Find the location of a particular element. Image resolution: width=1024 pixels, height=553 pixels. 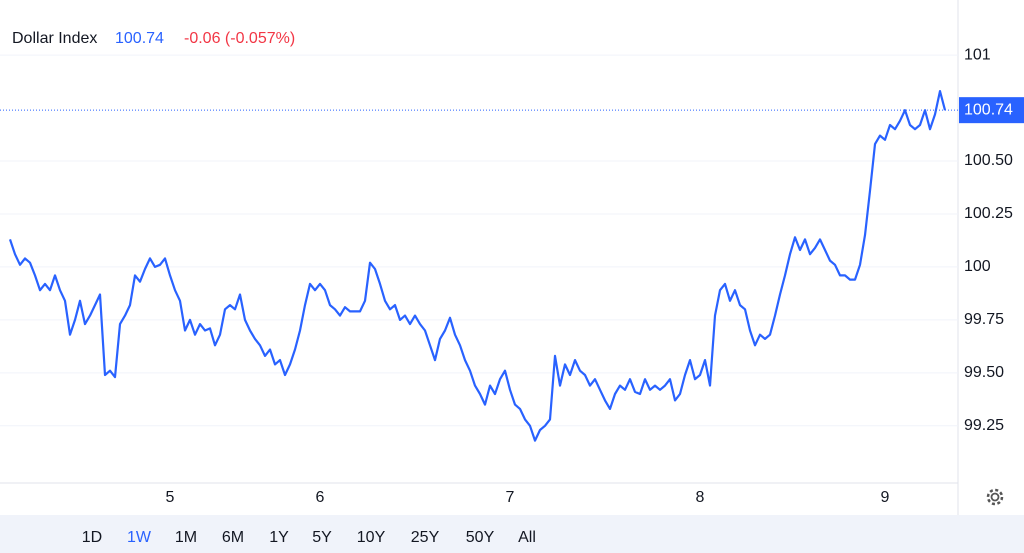

y-tick-label: 100 is located at coordinates (977, 266).